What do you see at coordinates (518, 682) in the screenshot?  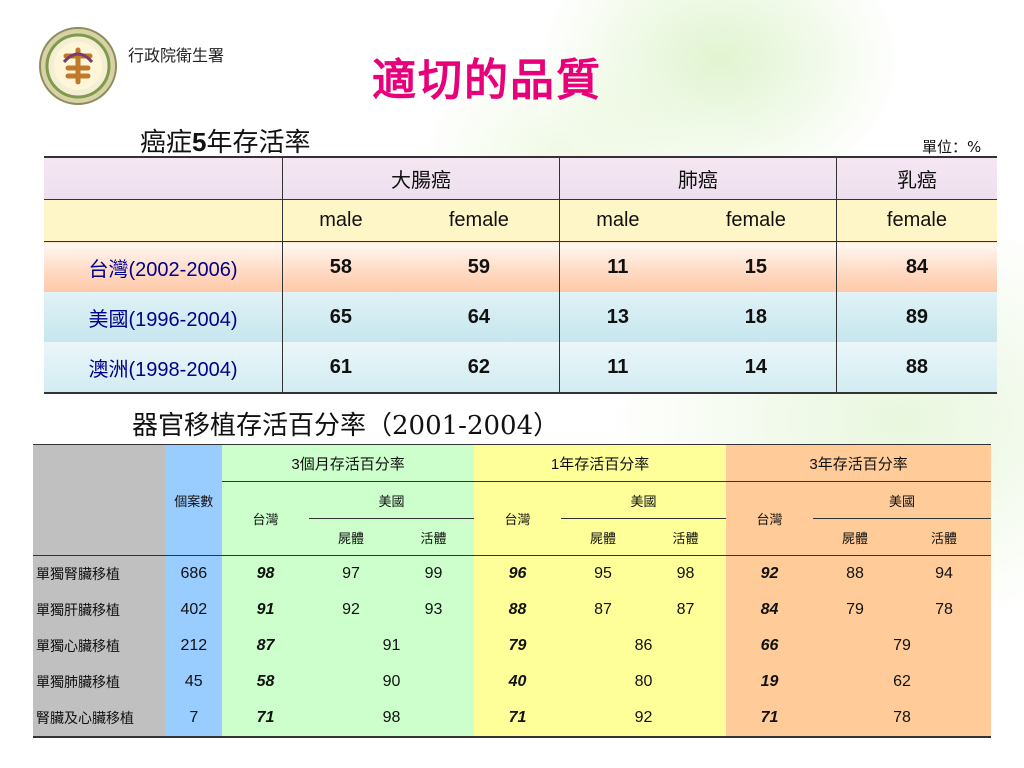 I see `value-cell: 40` at bounding box center [518, 682].